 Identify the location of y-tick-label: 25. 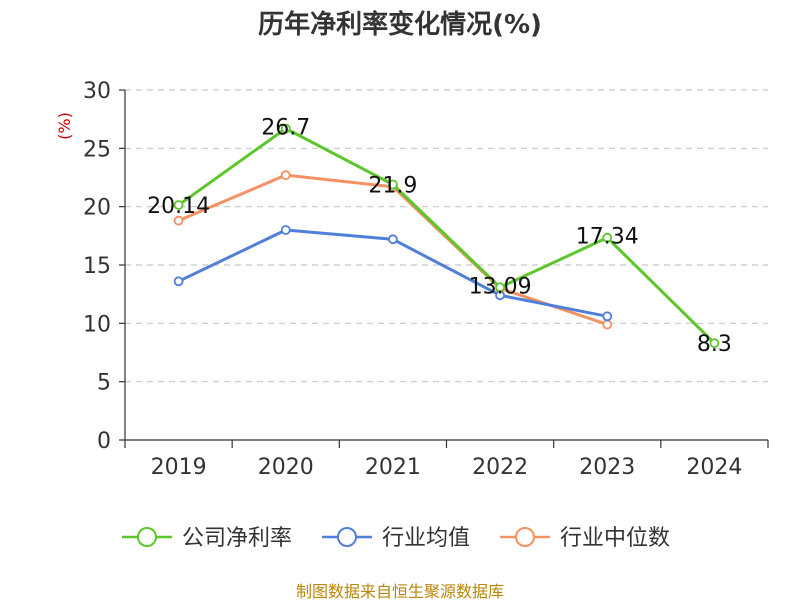
(97, 149).